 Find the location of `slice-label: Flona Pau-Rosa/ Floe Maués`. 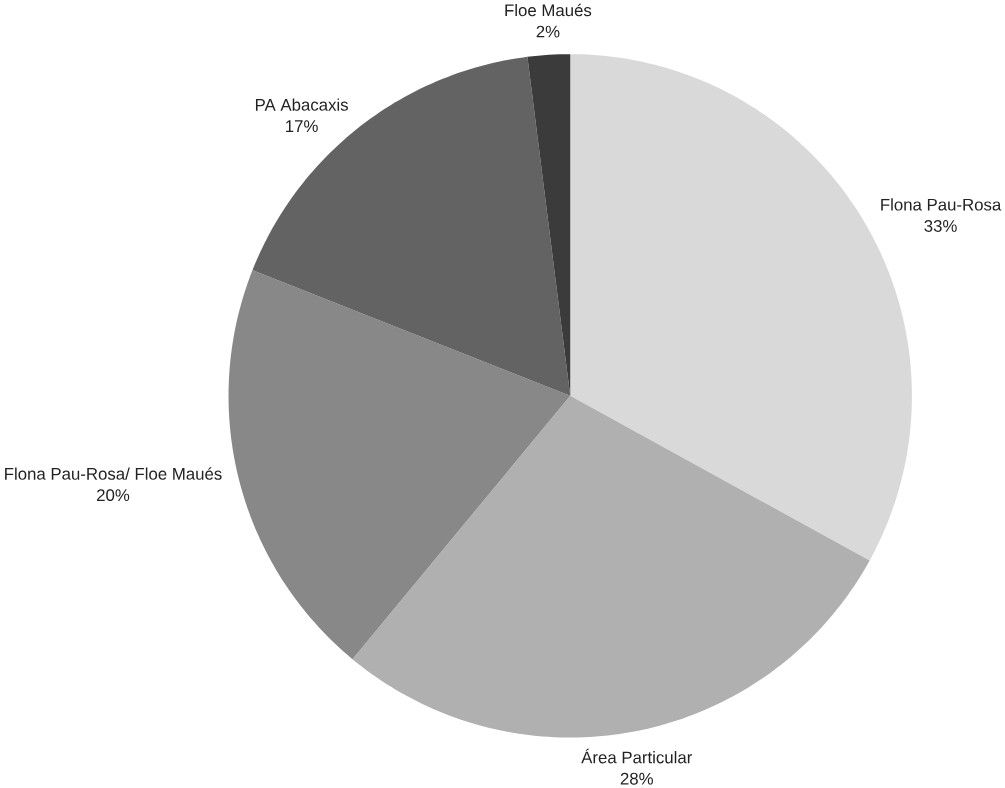

slice-label: Flona Pau-Rosa/ Floe Maués is located at coordinates (113, 473).